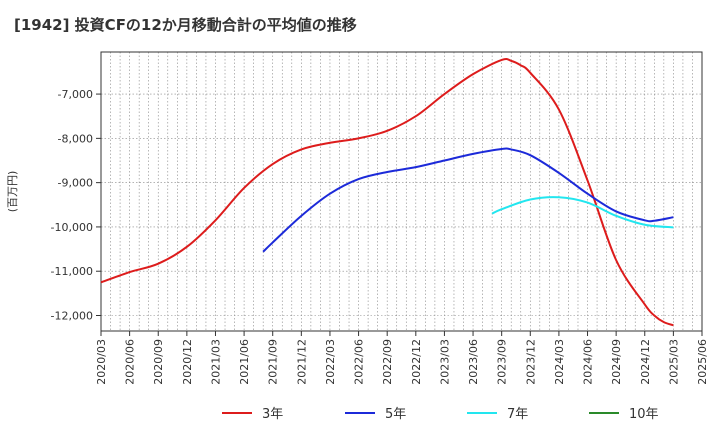  I want to click on legend-label: 10年, so click(644, 414).